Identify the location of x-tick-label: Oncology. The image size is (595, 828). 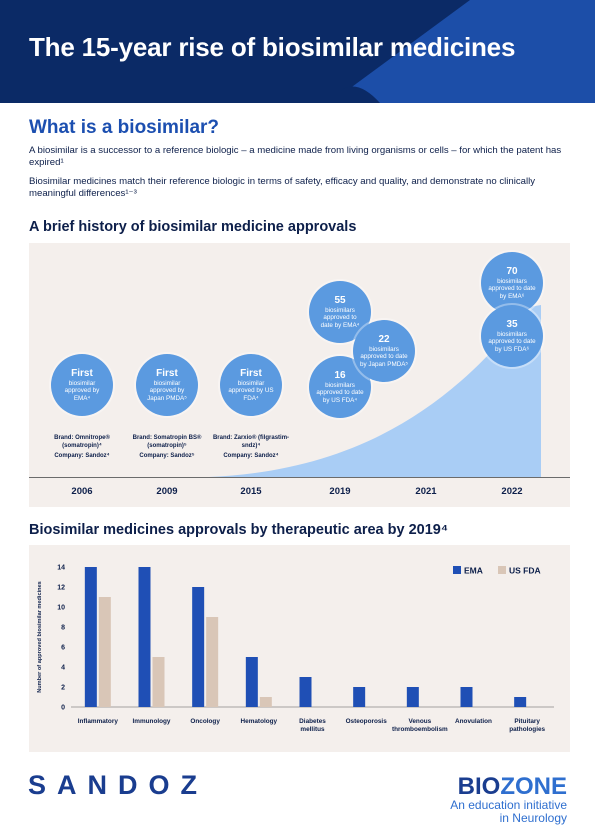
(205, 721).